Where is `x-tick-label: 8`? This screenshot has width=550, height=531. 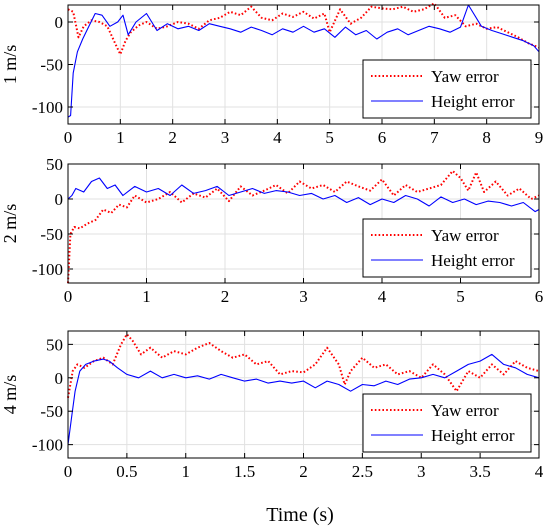 x-tick-label: 8 is located at coordinates (486, 137).